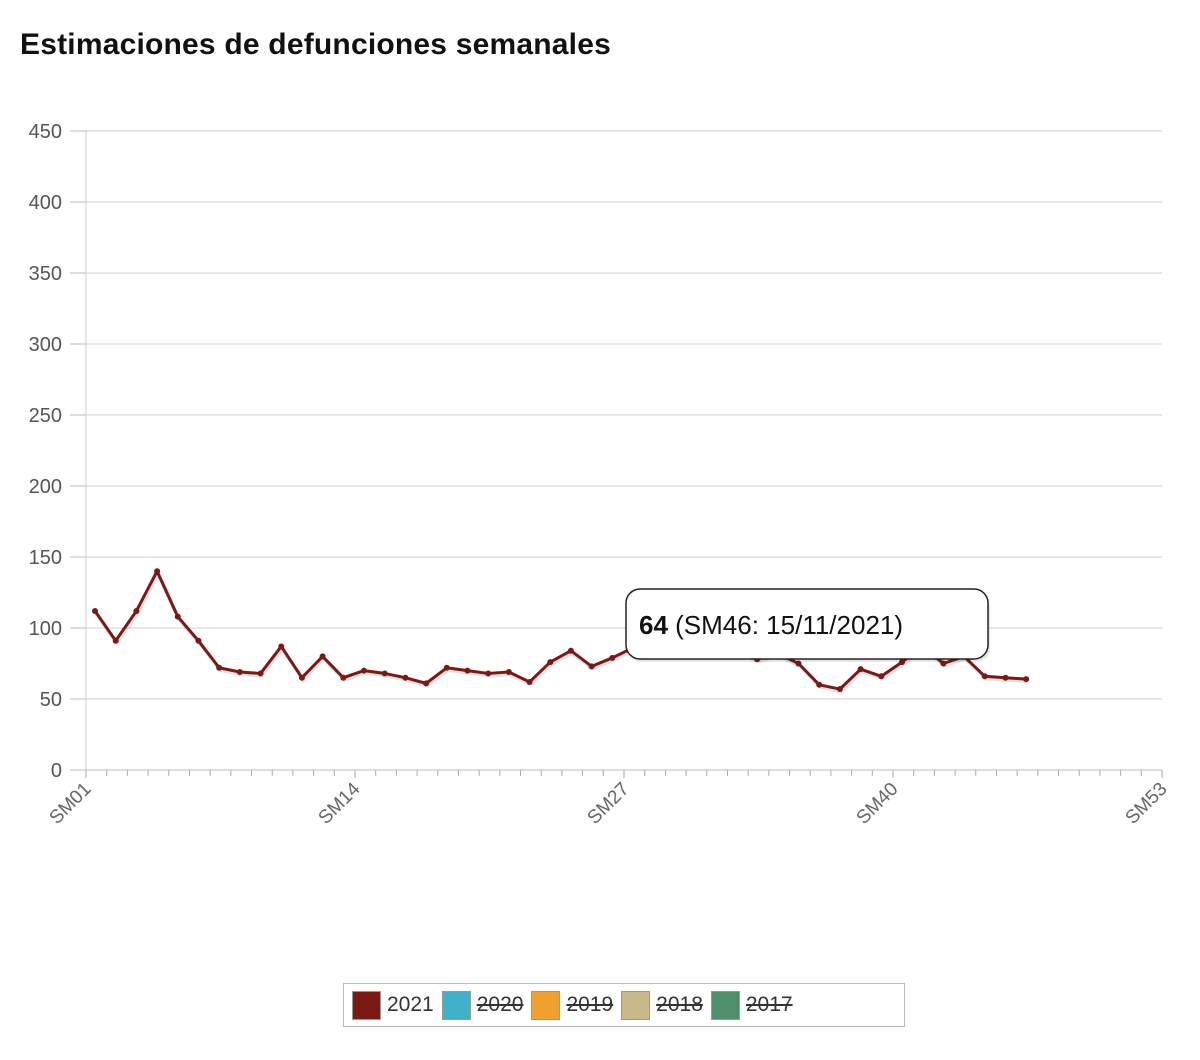 Image resolution: width=1200 pixels, height=1060 pixels. Describe the element at coordinates (878, 804) in the screenshot. I see `x-tick-label: SM40` at that location.